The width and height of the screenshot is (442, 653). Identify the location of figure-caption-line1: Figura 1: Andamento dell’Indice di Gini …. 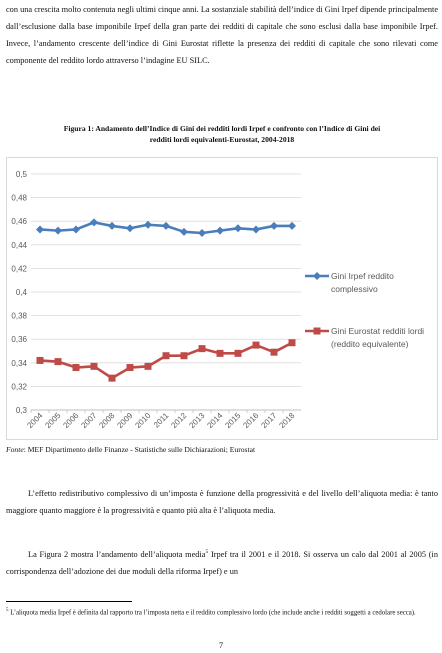
(222, 128).